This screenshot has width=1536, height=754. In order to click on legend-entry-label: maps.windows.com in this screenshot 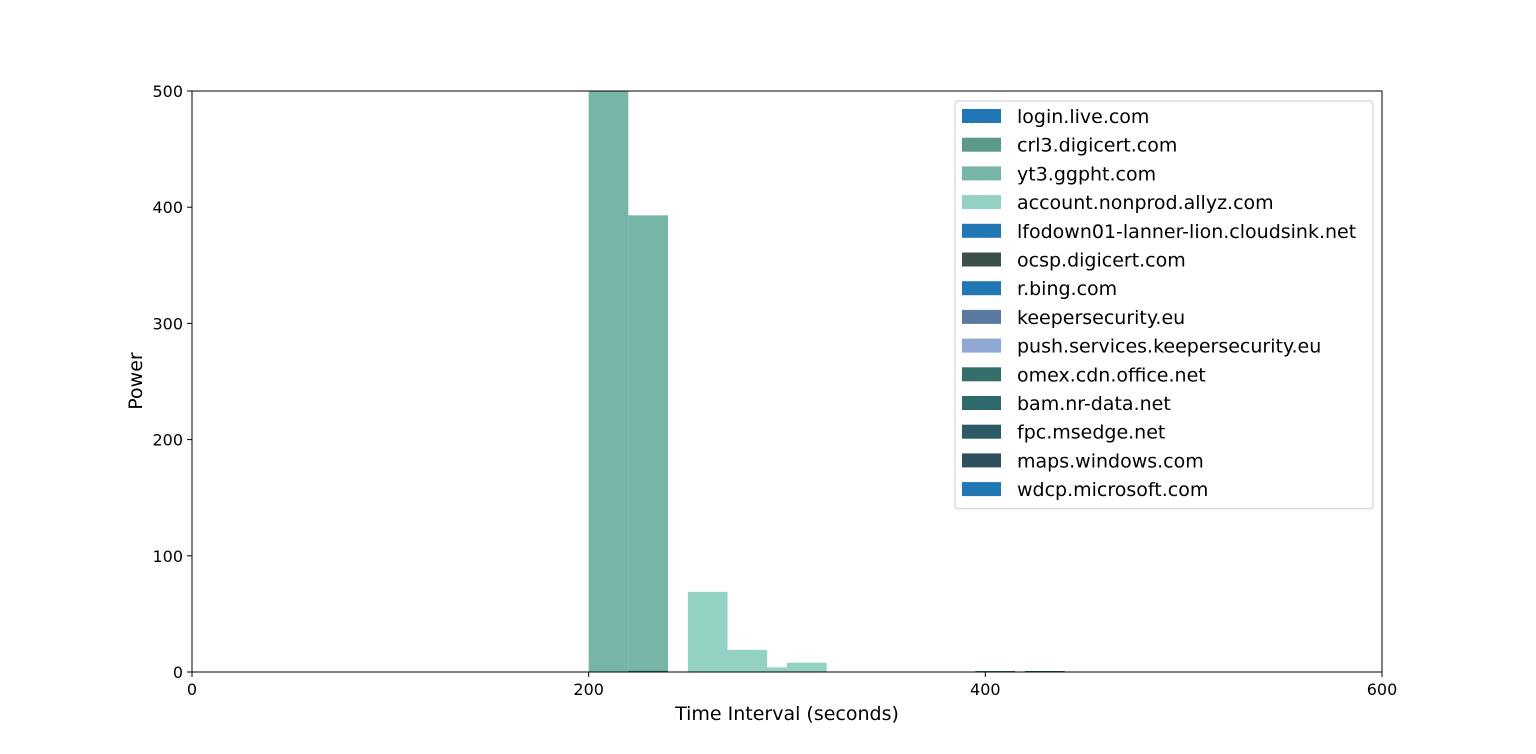, I will do `click(1110, 461)`.